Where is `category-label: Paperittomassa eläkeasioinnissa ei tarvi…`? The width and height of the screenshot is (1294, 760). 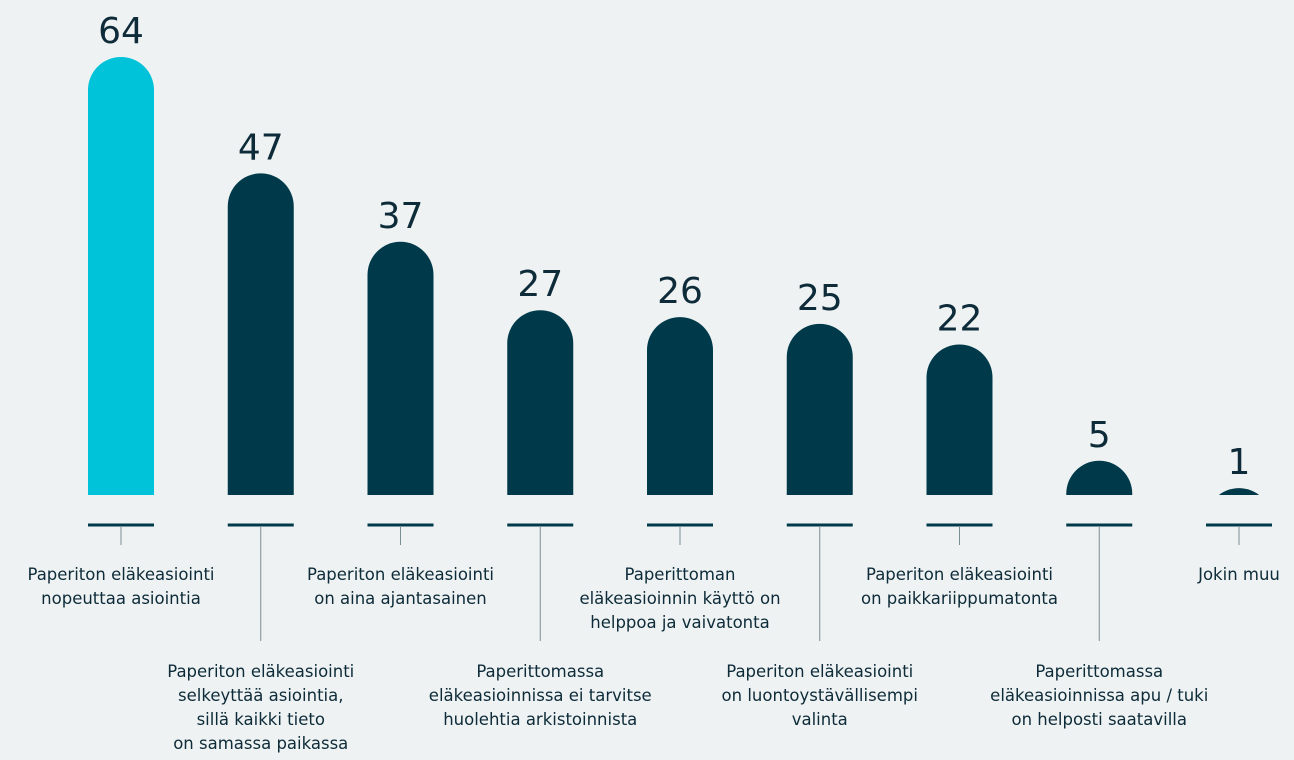
category-label: Paperittomassa eläkeasioinnissa ei tarvi… is located at coordinates (540, 695).